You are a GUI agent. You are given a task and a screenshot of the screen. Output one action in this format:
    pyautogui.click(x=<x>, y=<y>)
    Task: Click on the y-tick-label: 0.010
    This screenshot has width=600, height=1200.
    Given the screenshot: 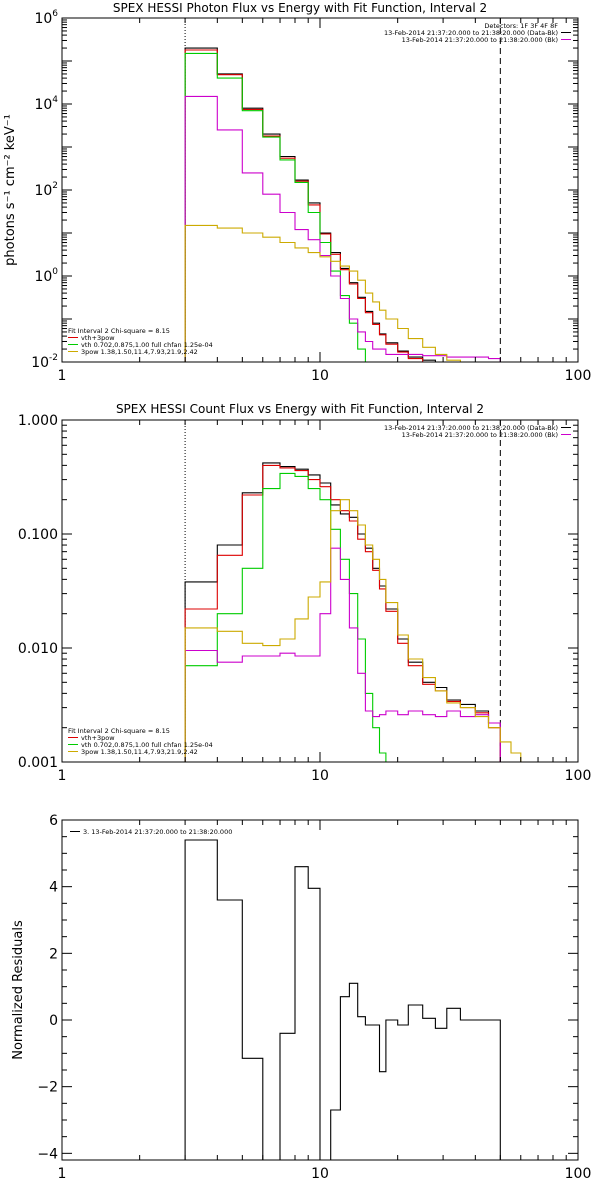 What is the action you would take?
    pyautogui.click(x=38, y=649)
    